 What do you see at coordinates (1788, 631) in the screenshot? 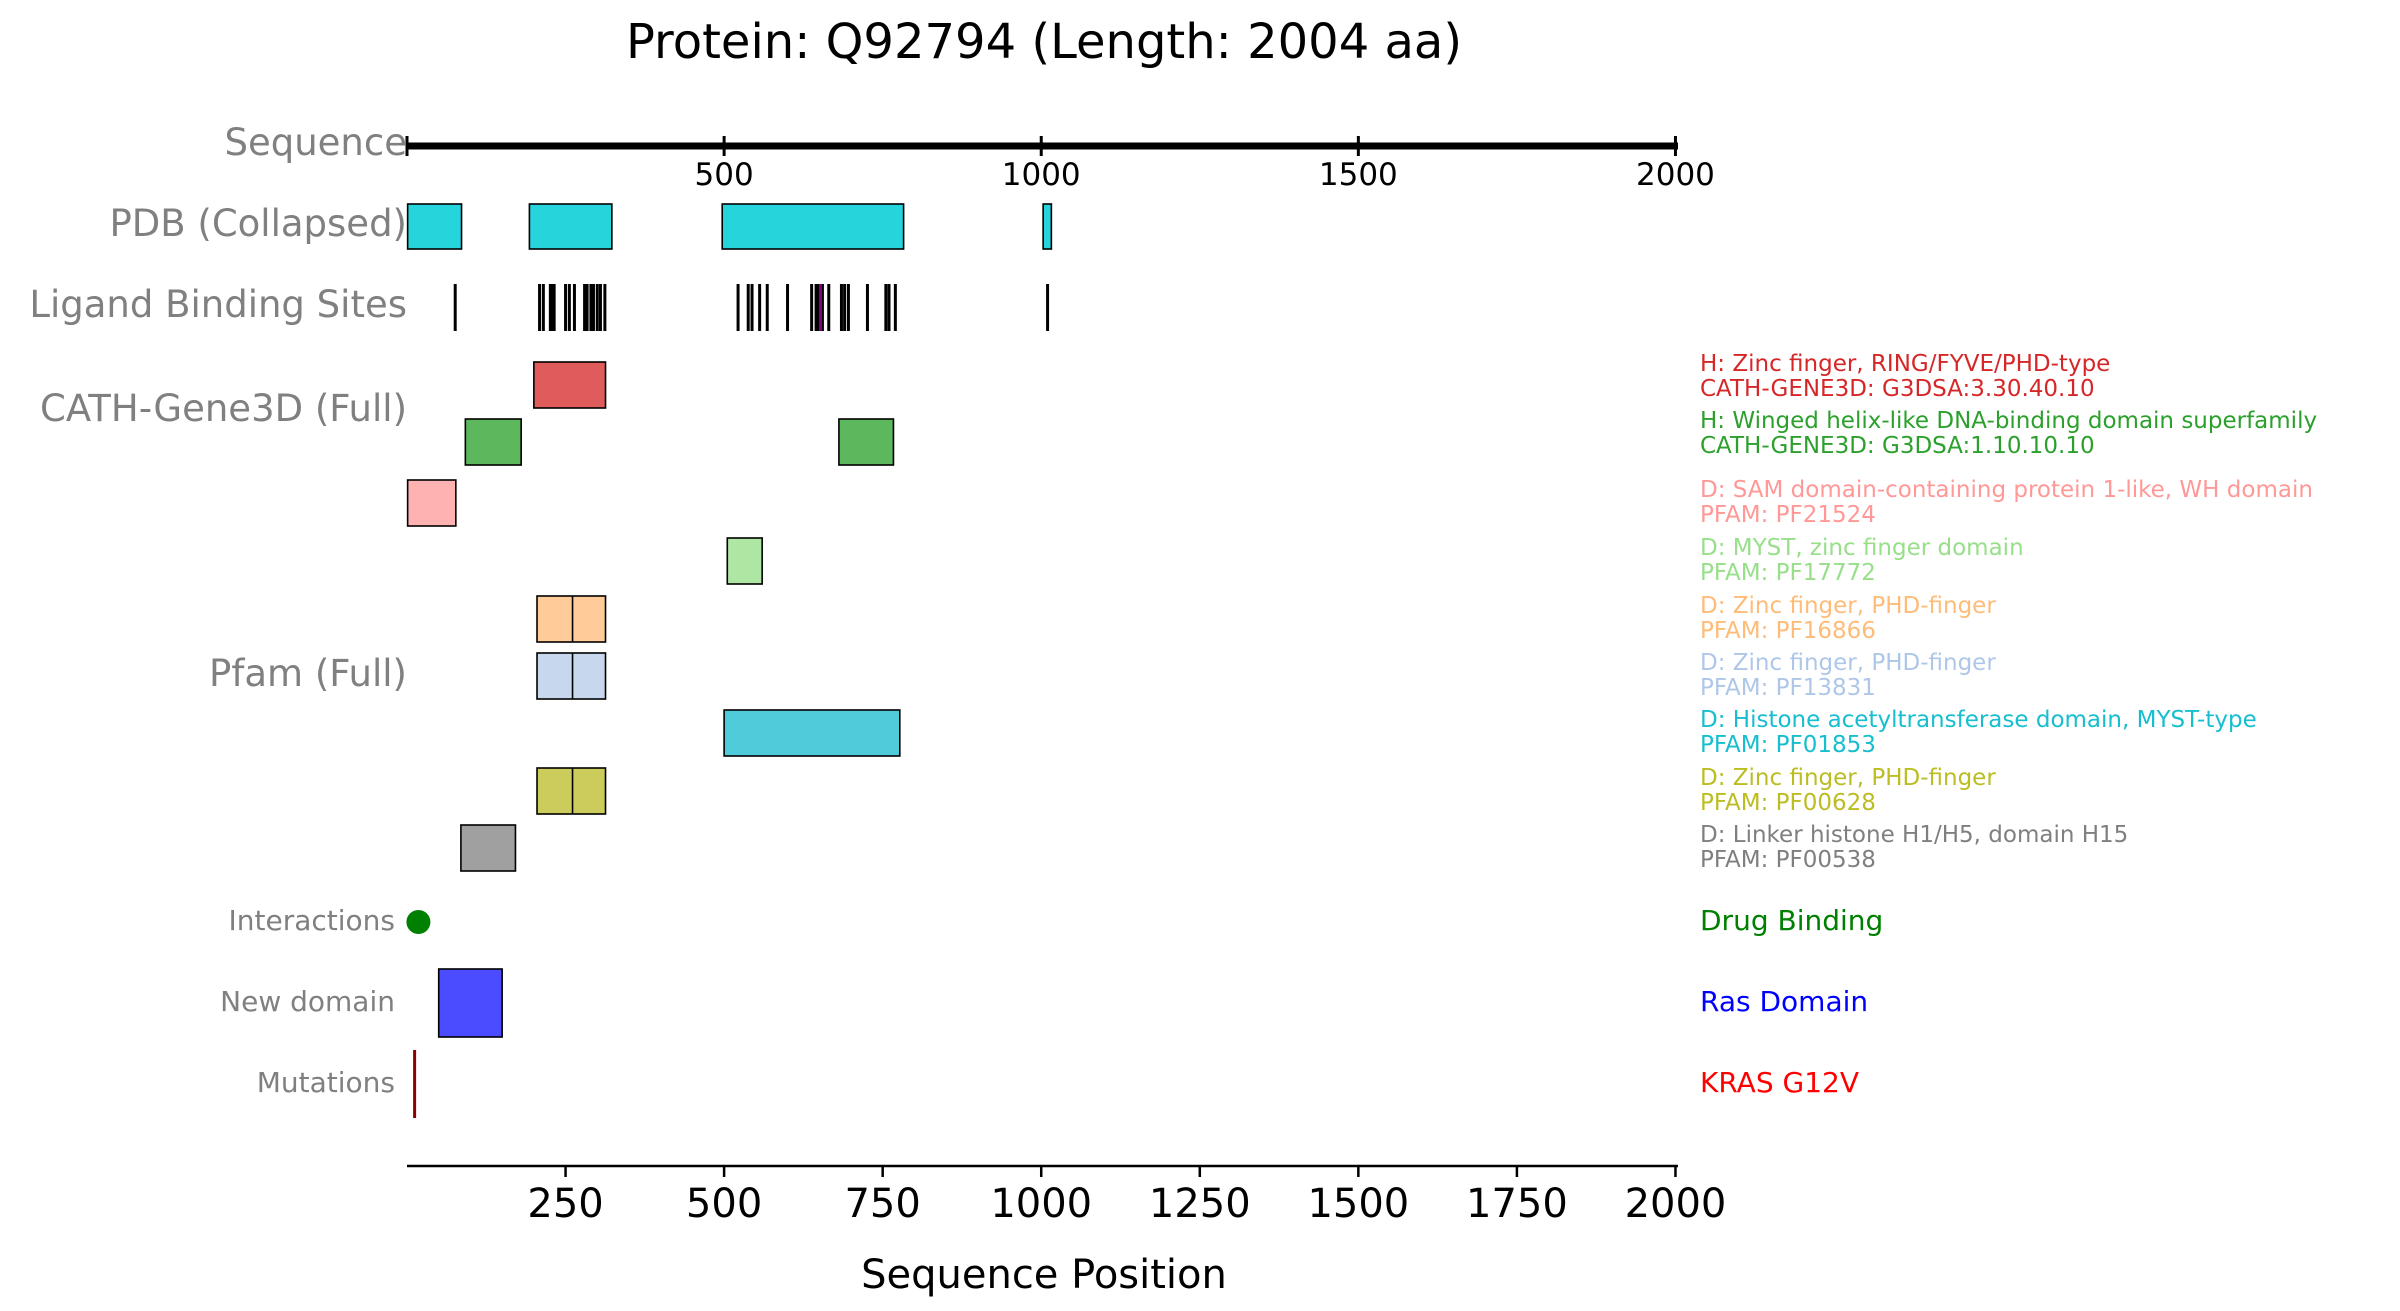
I see `pfam-domain-label-id: PFAM: PF16866` at bounding box center [1788, 631].